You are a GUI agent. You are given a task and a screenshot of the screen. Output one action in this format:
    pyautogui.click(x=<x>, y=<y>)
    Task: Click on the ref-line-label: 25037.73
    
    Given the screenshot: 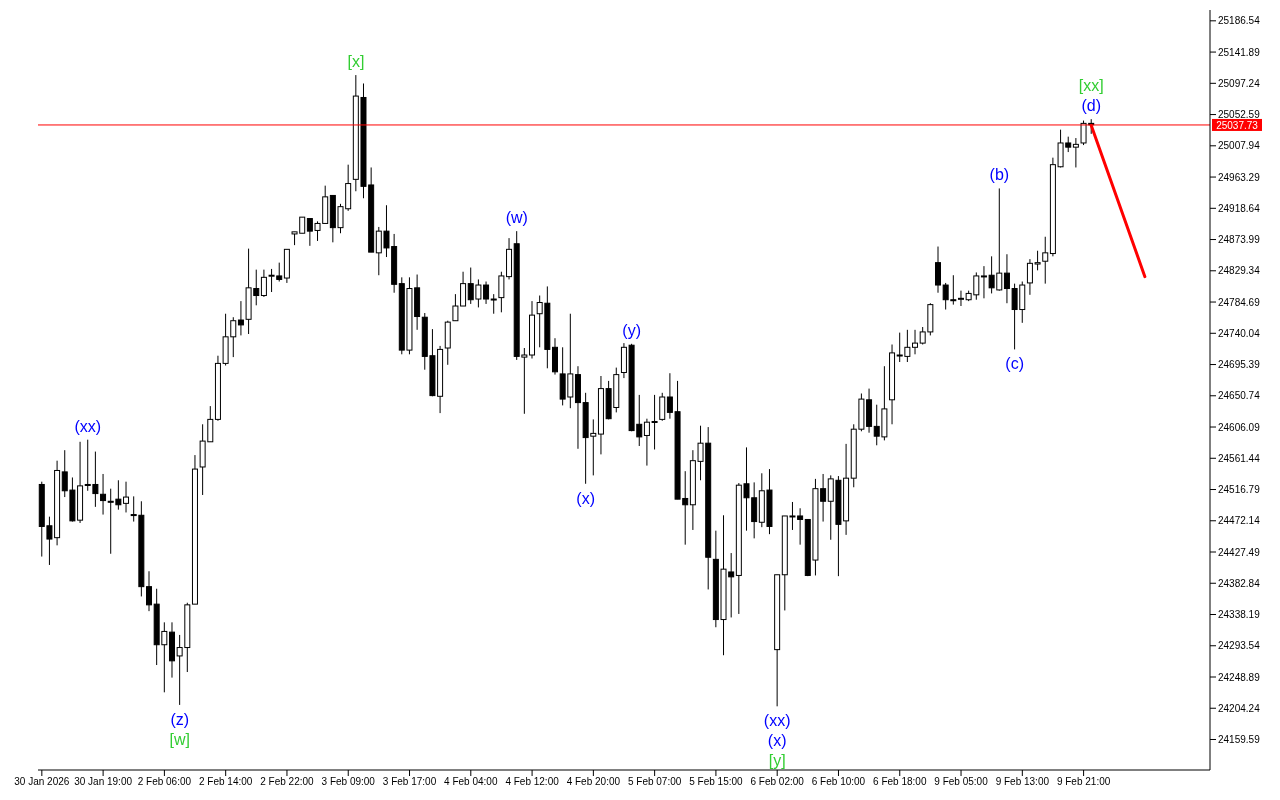 What is the action you would take?
    pyautogui.click(x=1237, y=125)
    